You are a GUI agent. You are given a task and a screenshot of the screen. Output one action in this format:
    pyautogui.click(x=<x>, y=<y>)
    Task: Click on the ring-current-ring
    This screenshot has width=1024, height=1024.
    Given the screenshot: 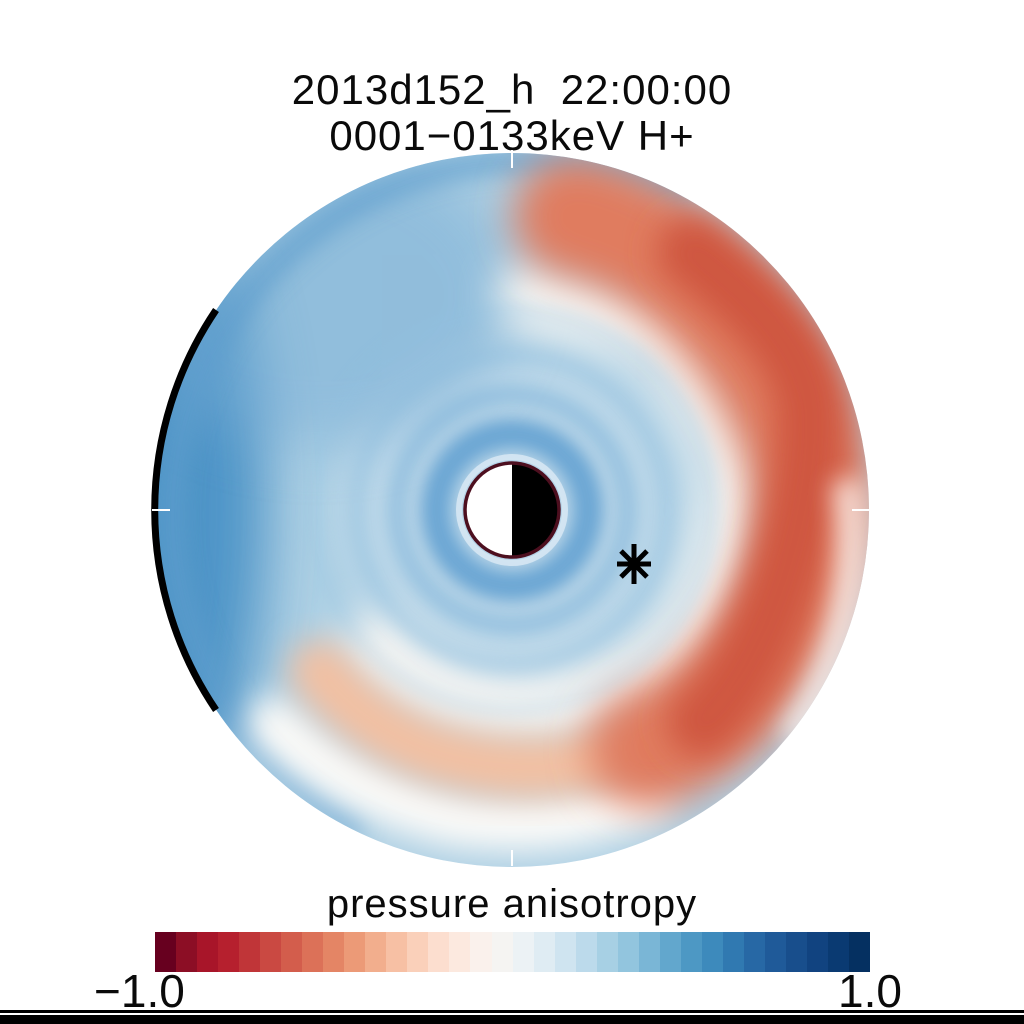 What is the action you would take?
    pyautogui.click(x=512, y=510)
    